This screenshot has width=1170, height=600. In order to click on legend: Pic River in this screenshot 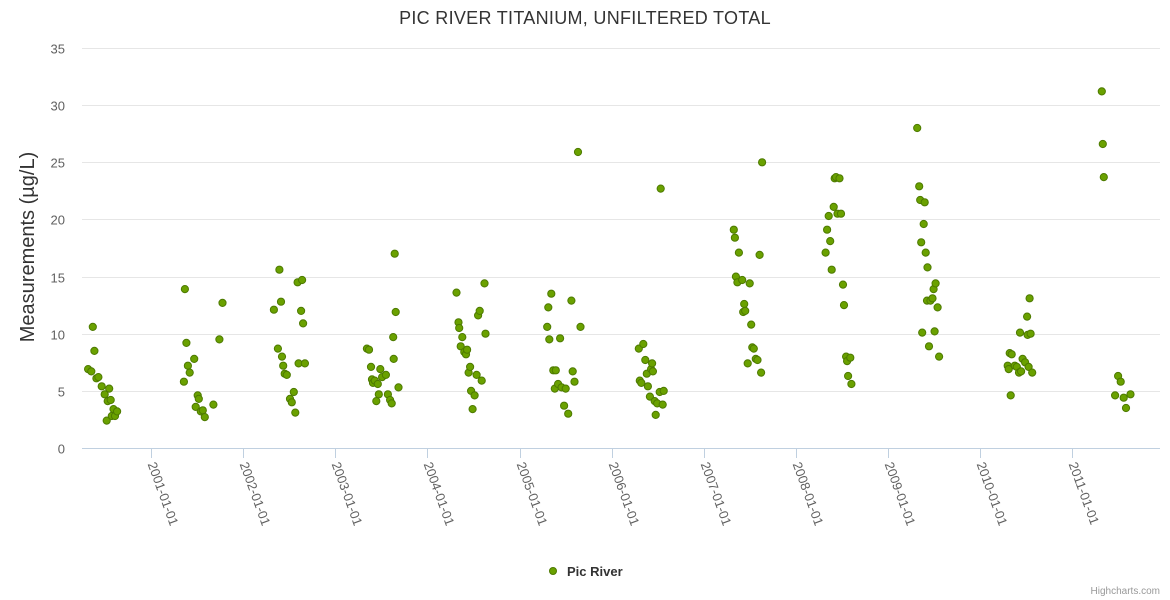, I will do `click(586, 571)`.